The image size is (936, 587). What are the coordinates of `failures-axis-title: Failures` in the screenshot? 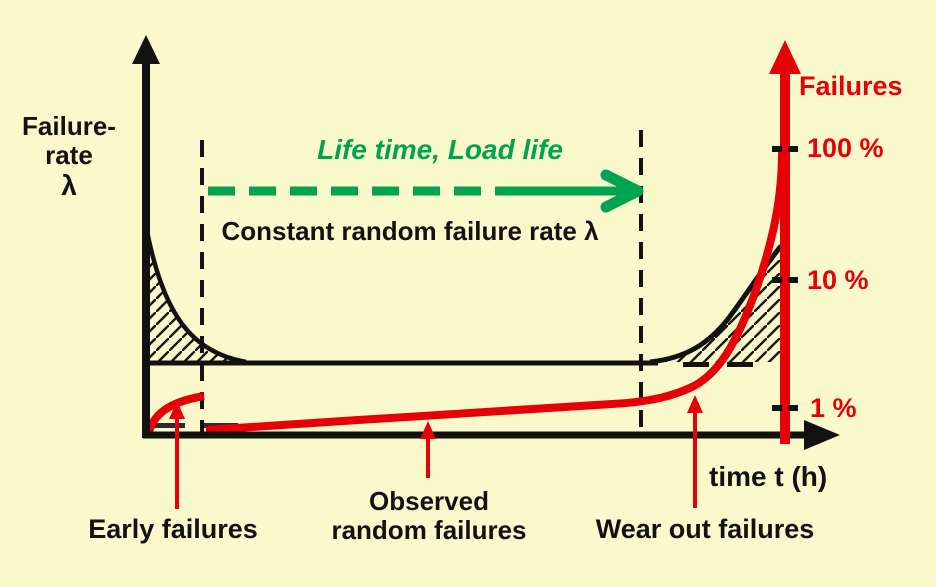 It's located at (851, 86).